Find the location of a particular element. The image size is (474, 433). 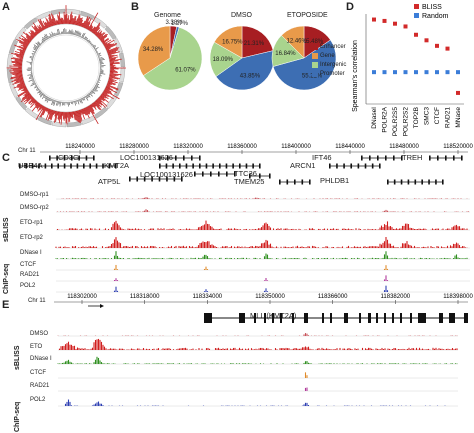

legend-gene: Gene is located at coordinates (332, 55).